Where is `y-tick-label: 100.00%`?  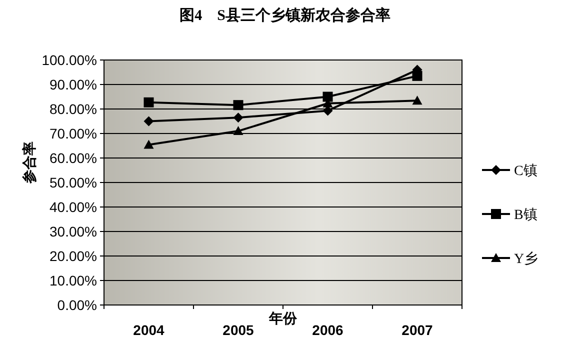 y-tick-label: 100.00% is located at coordinates (69, 60).